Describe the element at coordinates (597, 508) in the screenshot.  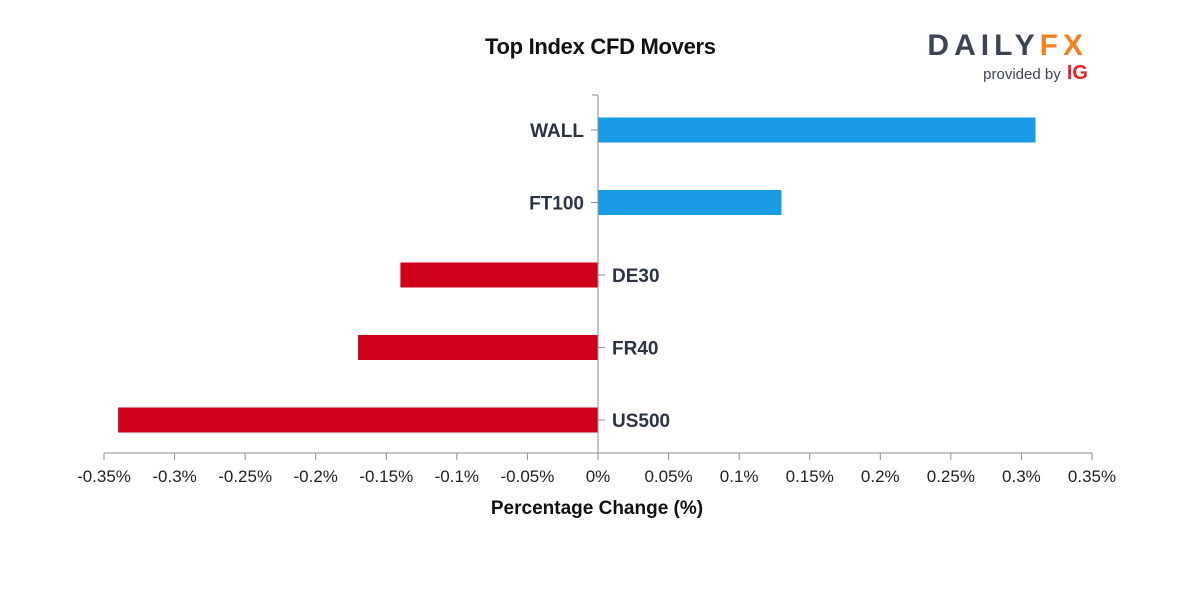
I see `x-axis-label: Percentage Change (%)` at that location.